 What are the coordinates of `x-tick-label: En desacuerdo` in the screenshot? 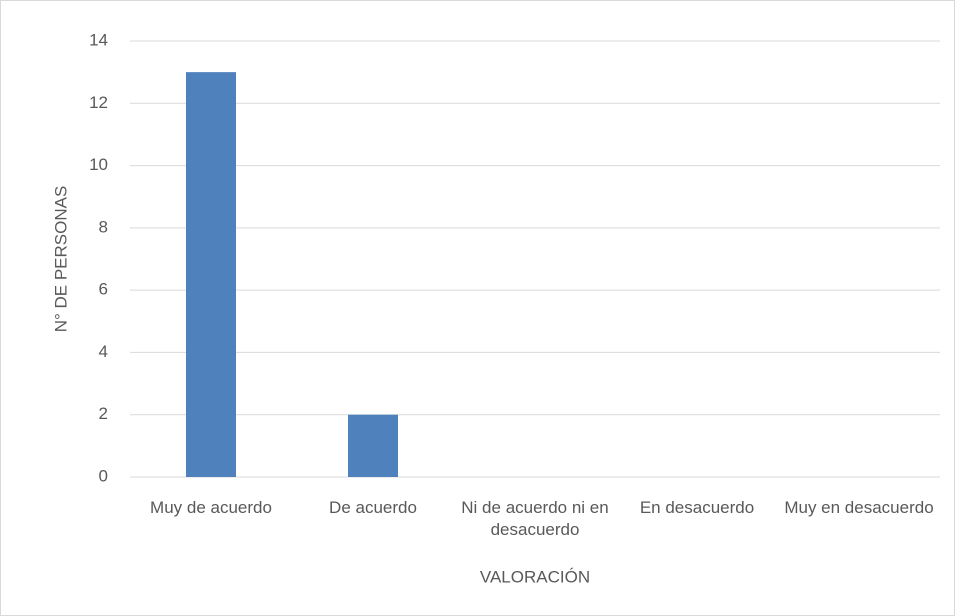 It's located at (697, 507).